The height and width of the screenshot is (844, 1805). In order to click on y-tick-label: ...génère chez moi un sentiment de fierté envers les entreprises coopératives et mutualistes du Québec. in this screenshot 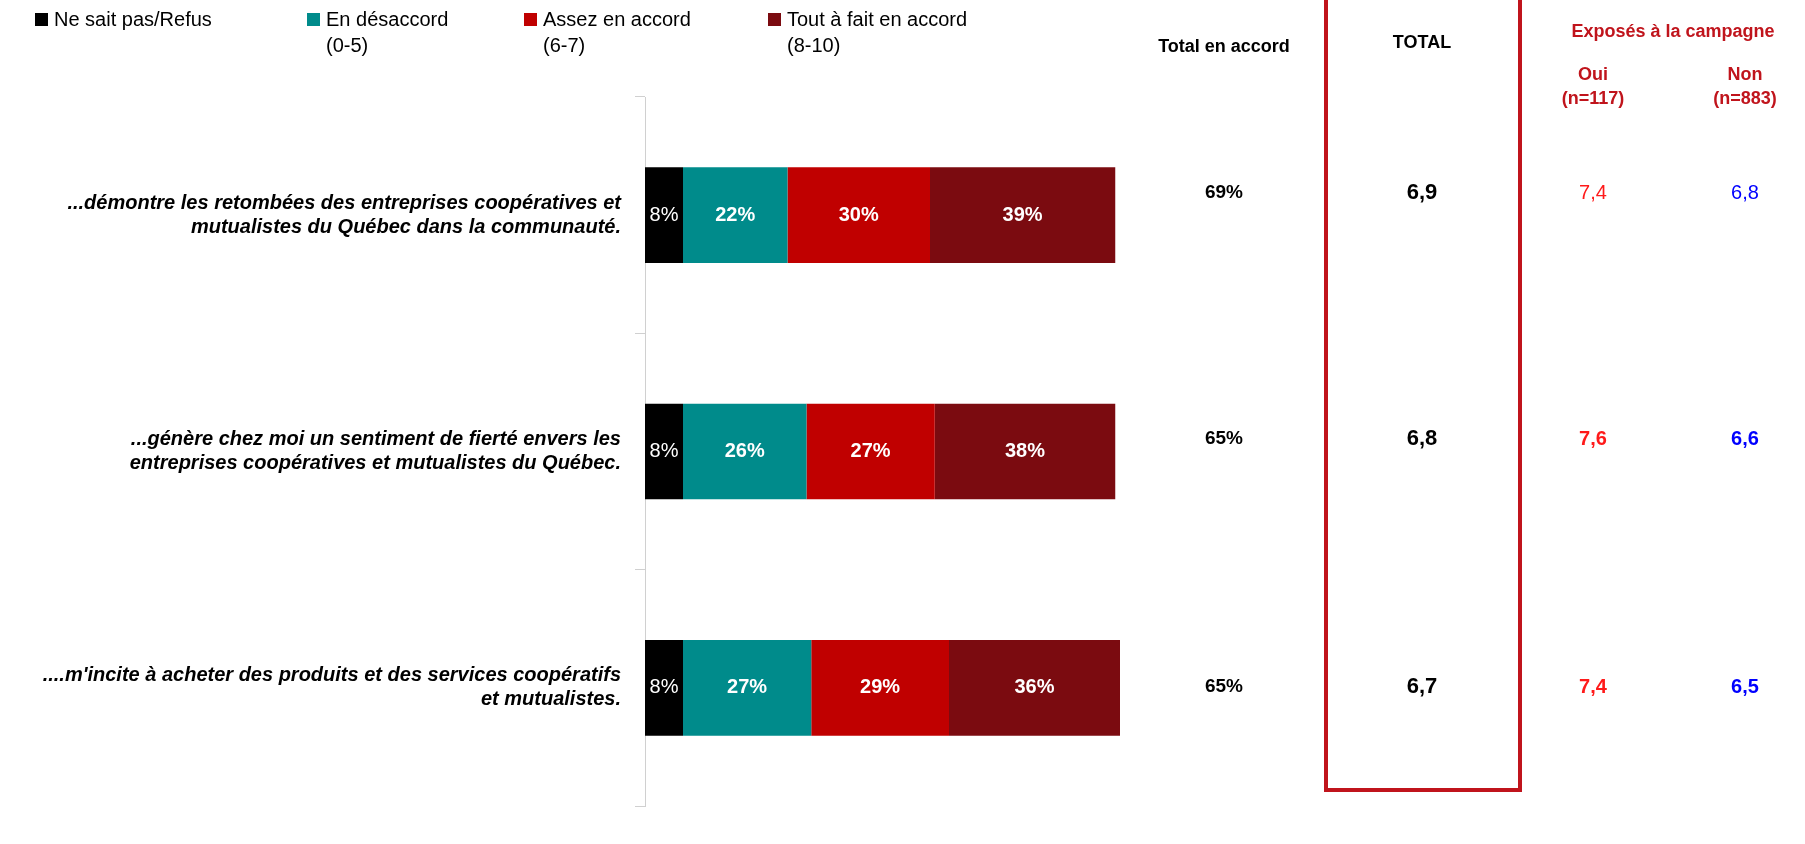, I will do `click(375, 450)`.